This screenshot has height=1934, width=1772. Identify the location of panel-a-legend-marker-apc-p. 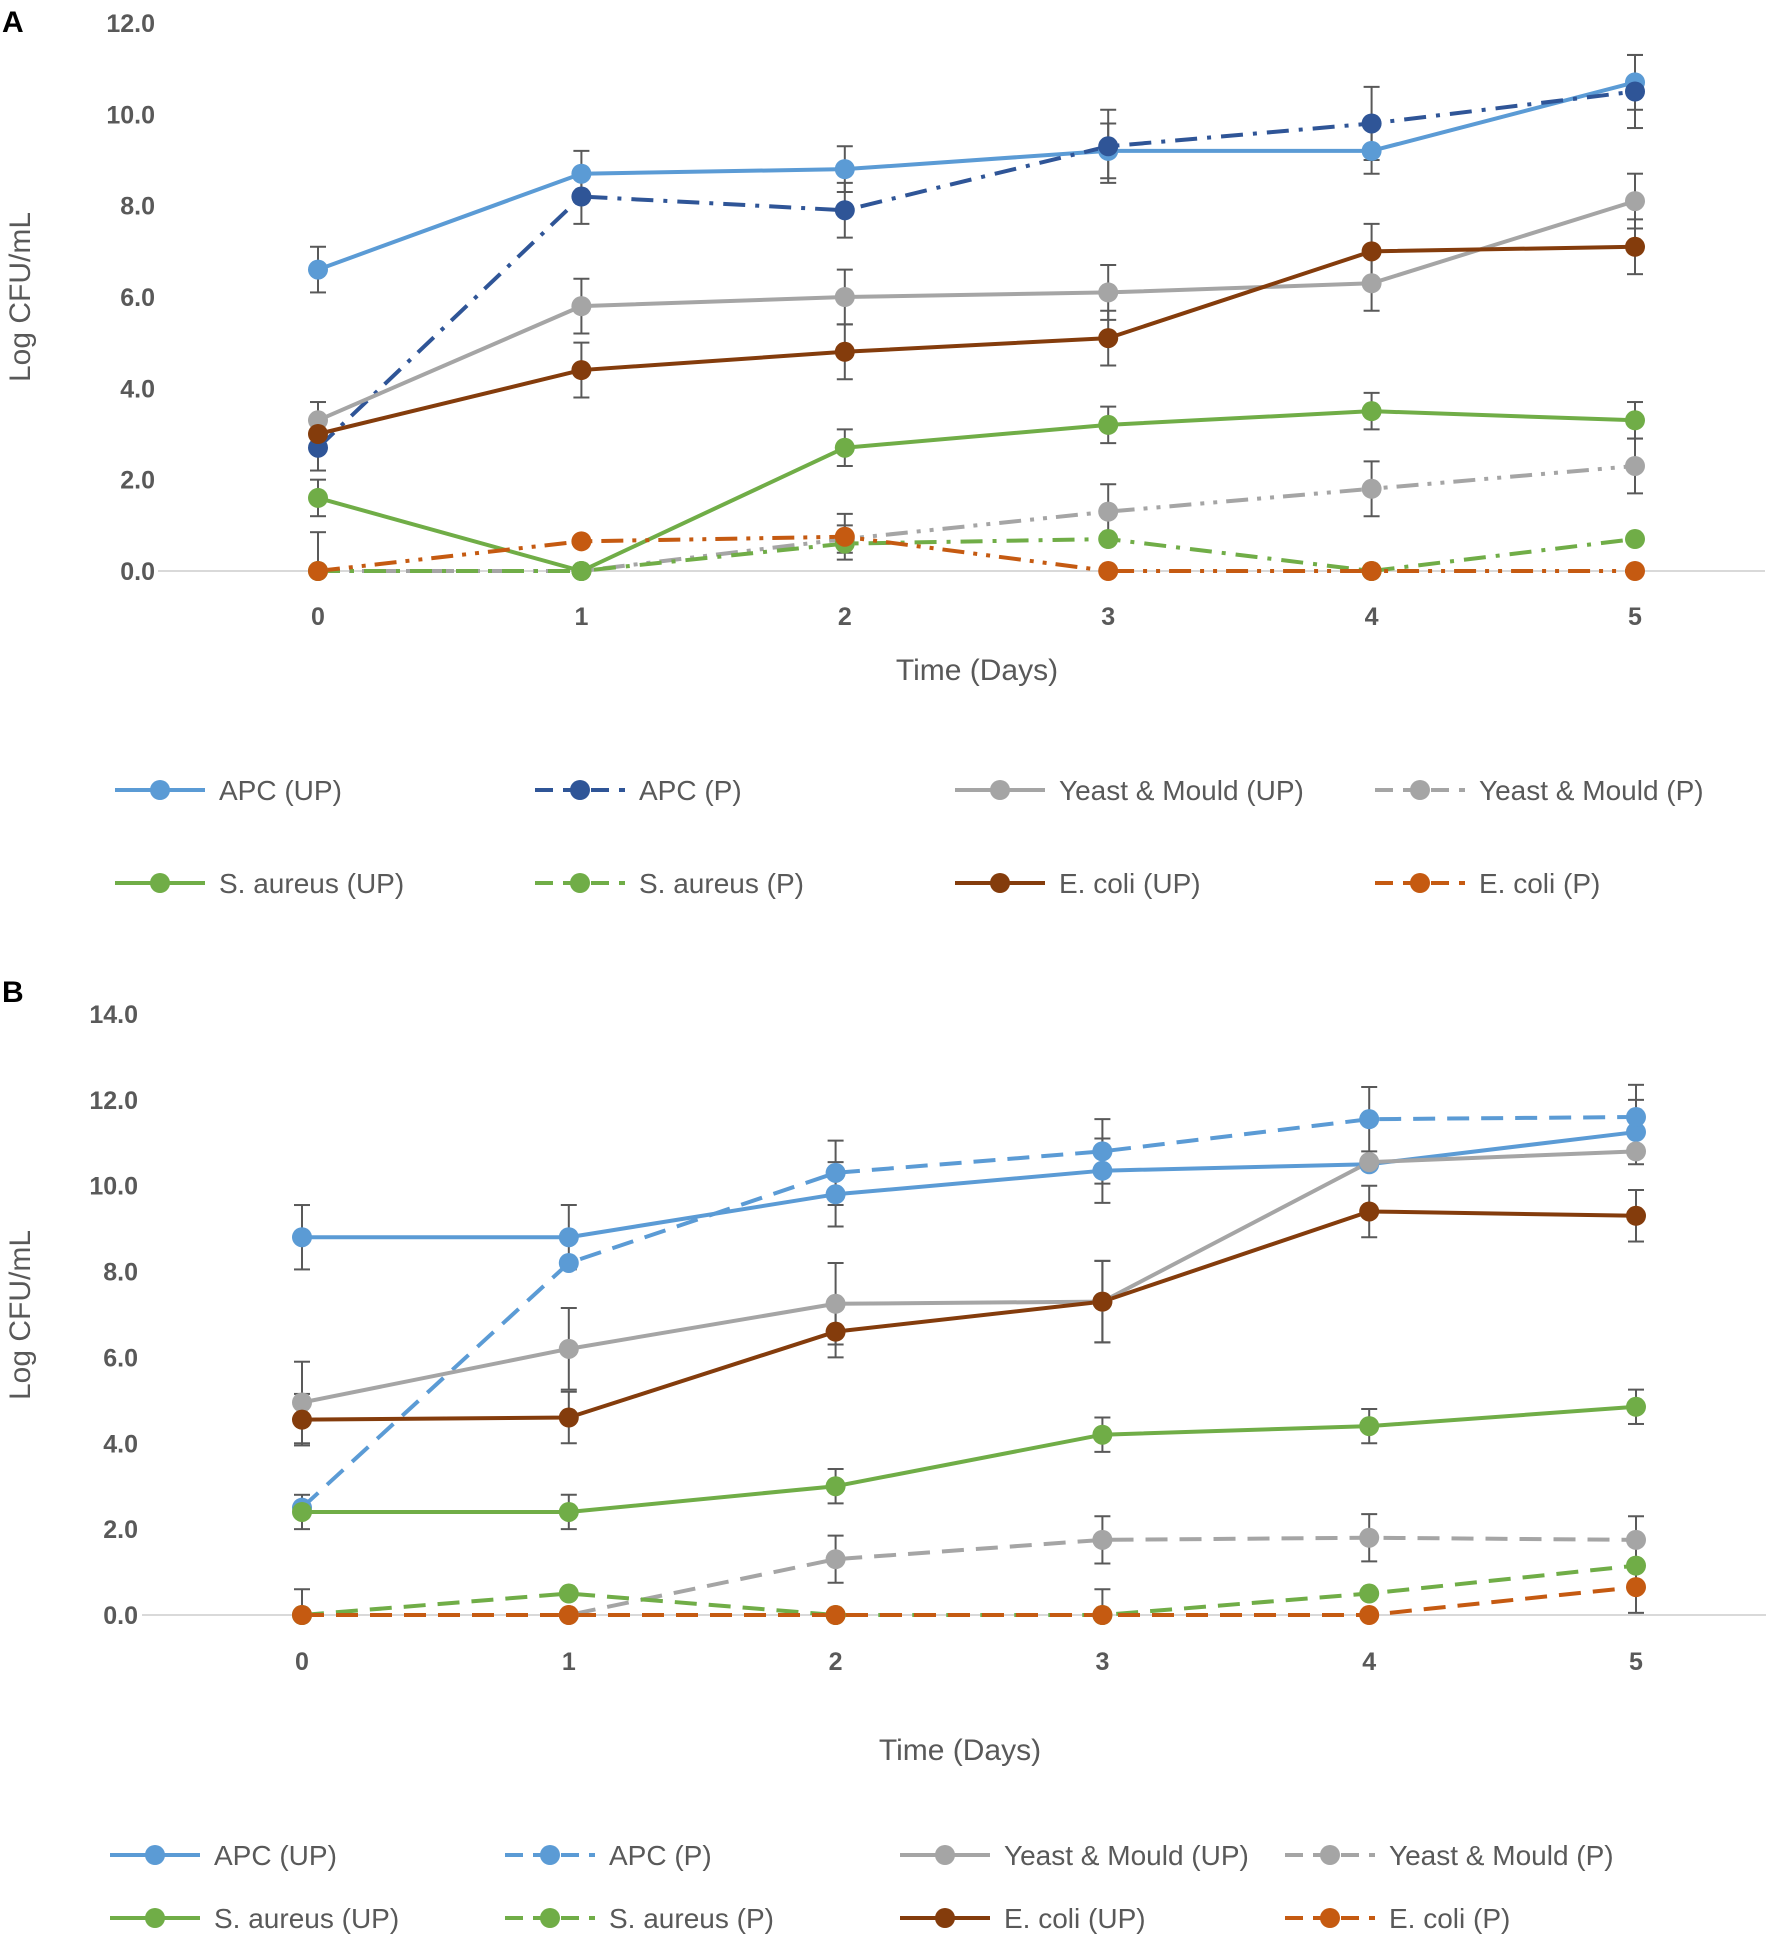
(580, 790).